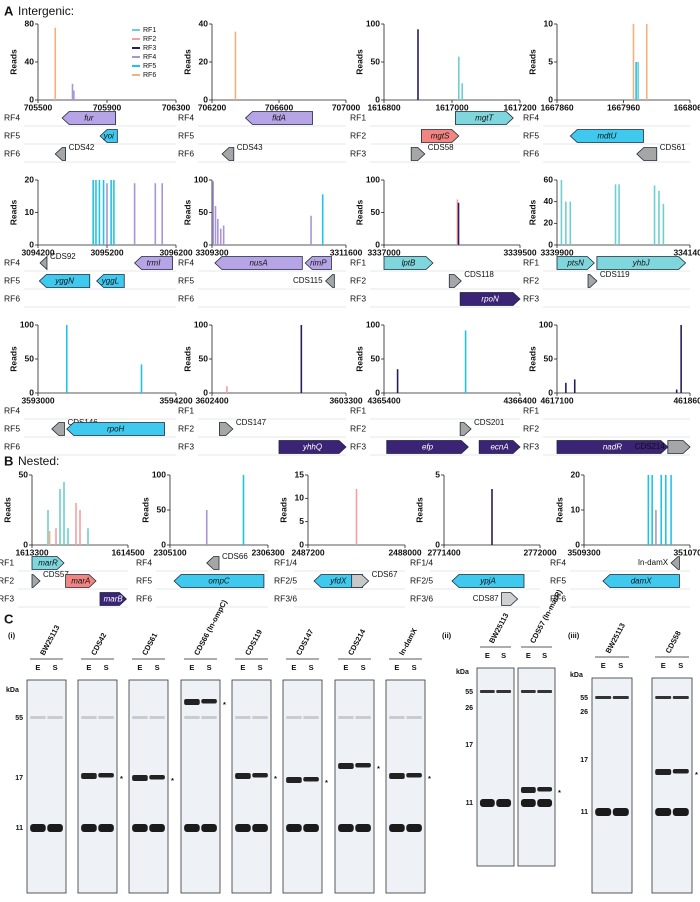  Describe the element at coordinates (235, 556) in the screenshot. I see `gene-label: CDS66` at that location.